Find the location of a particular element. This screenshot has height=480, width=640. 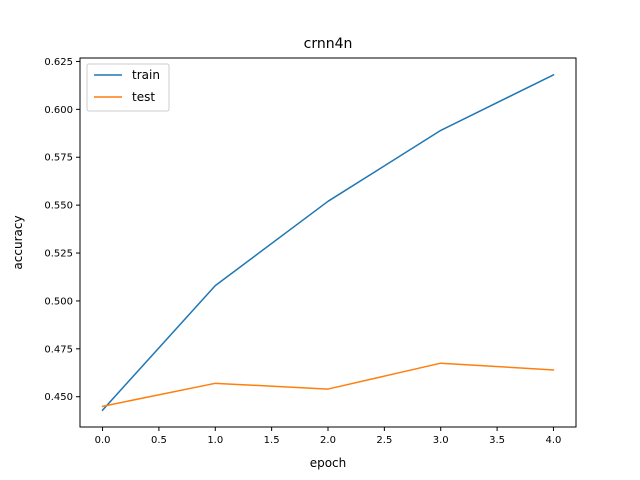

x-tick-label: 2.5 is located at coordinates (384, 440).